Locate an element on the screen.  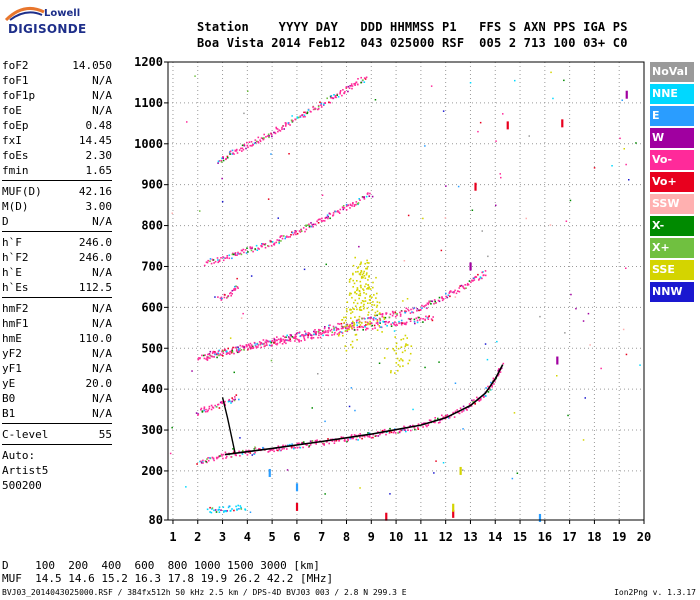
trace-sse is located at coordinates (361, 304).